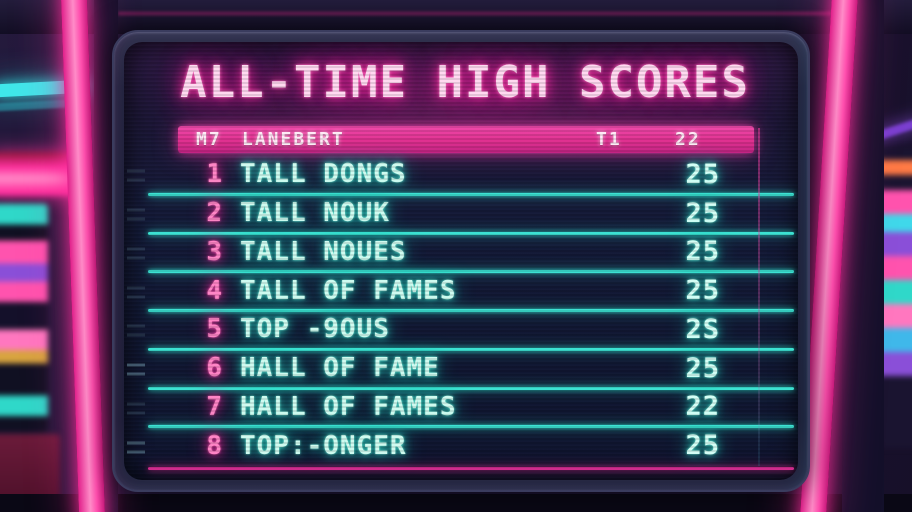 The width and height of the screenshot is (912, 512). I want to click on row-rank: 6, so click(214, 368).